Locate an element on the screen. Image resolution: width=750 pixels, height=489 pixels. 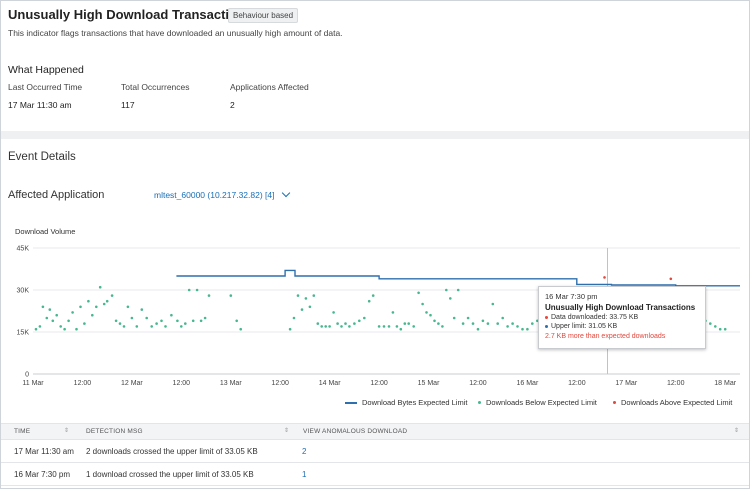
column-header-time: TIME is located at coordinates (22, 431).